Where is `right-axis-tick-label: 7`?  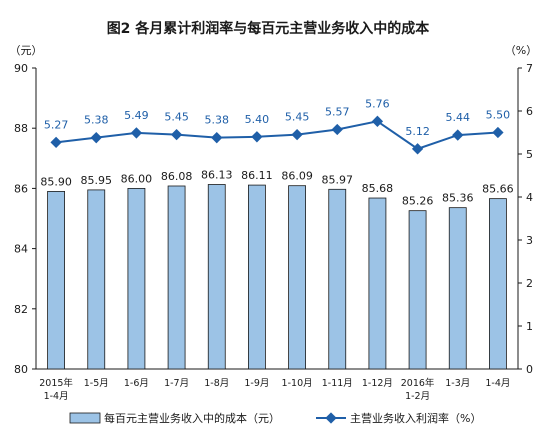
right-axis-tick-label: 7 is located at coordinates (529, 68).